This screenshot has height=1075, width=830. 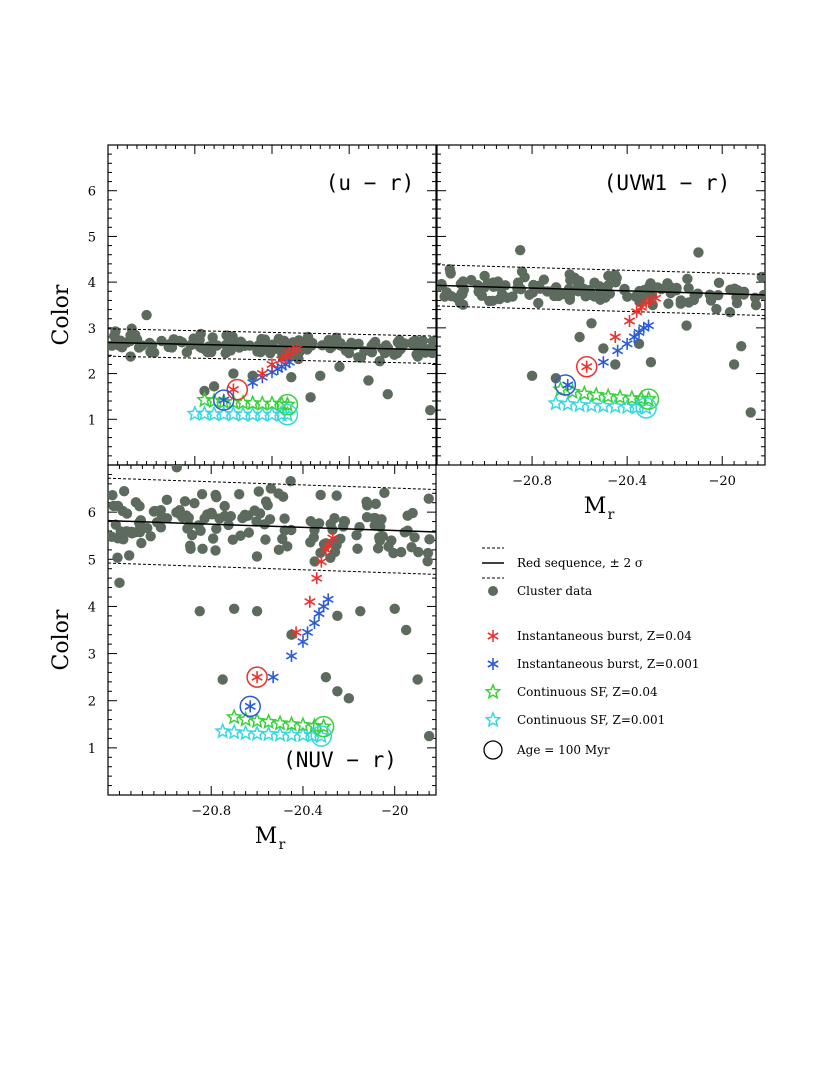 What do you see at coordinates (92, 702) in the screenshot?
I see `y-tick-label: 2` at bounding box center [92, 702].